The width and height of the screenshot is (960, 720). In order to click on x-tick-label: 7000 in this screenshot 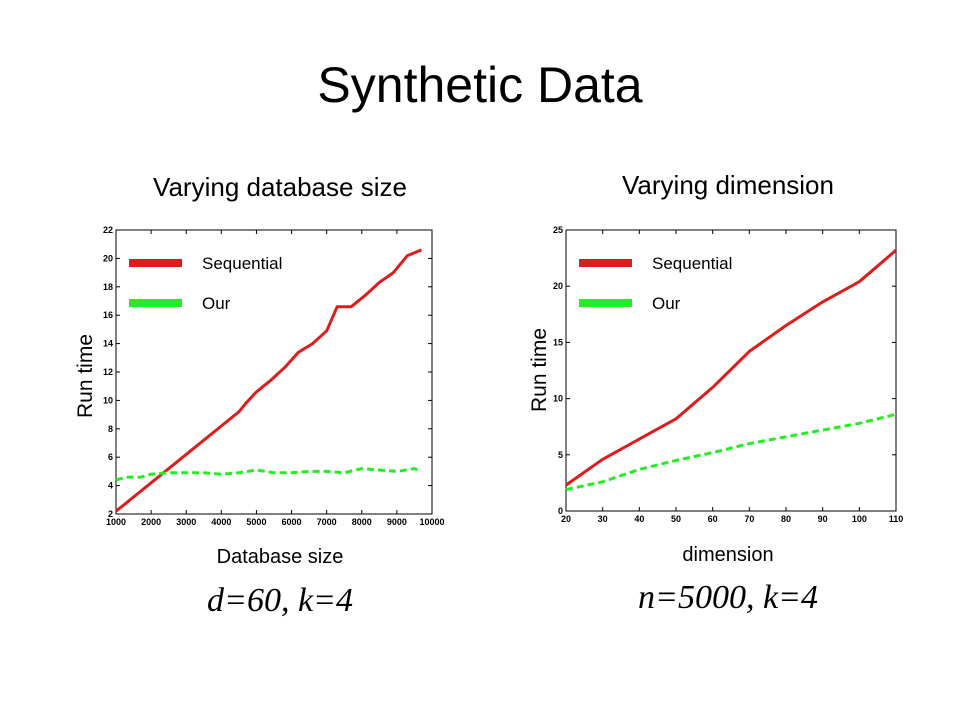, I will do `click(327, 522)`.